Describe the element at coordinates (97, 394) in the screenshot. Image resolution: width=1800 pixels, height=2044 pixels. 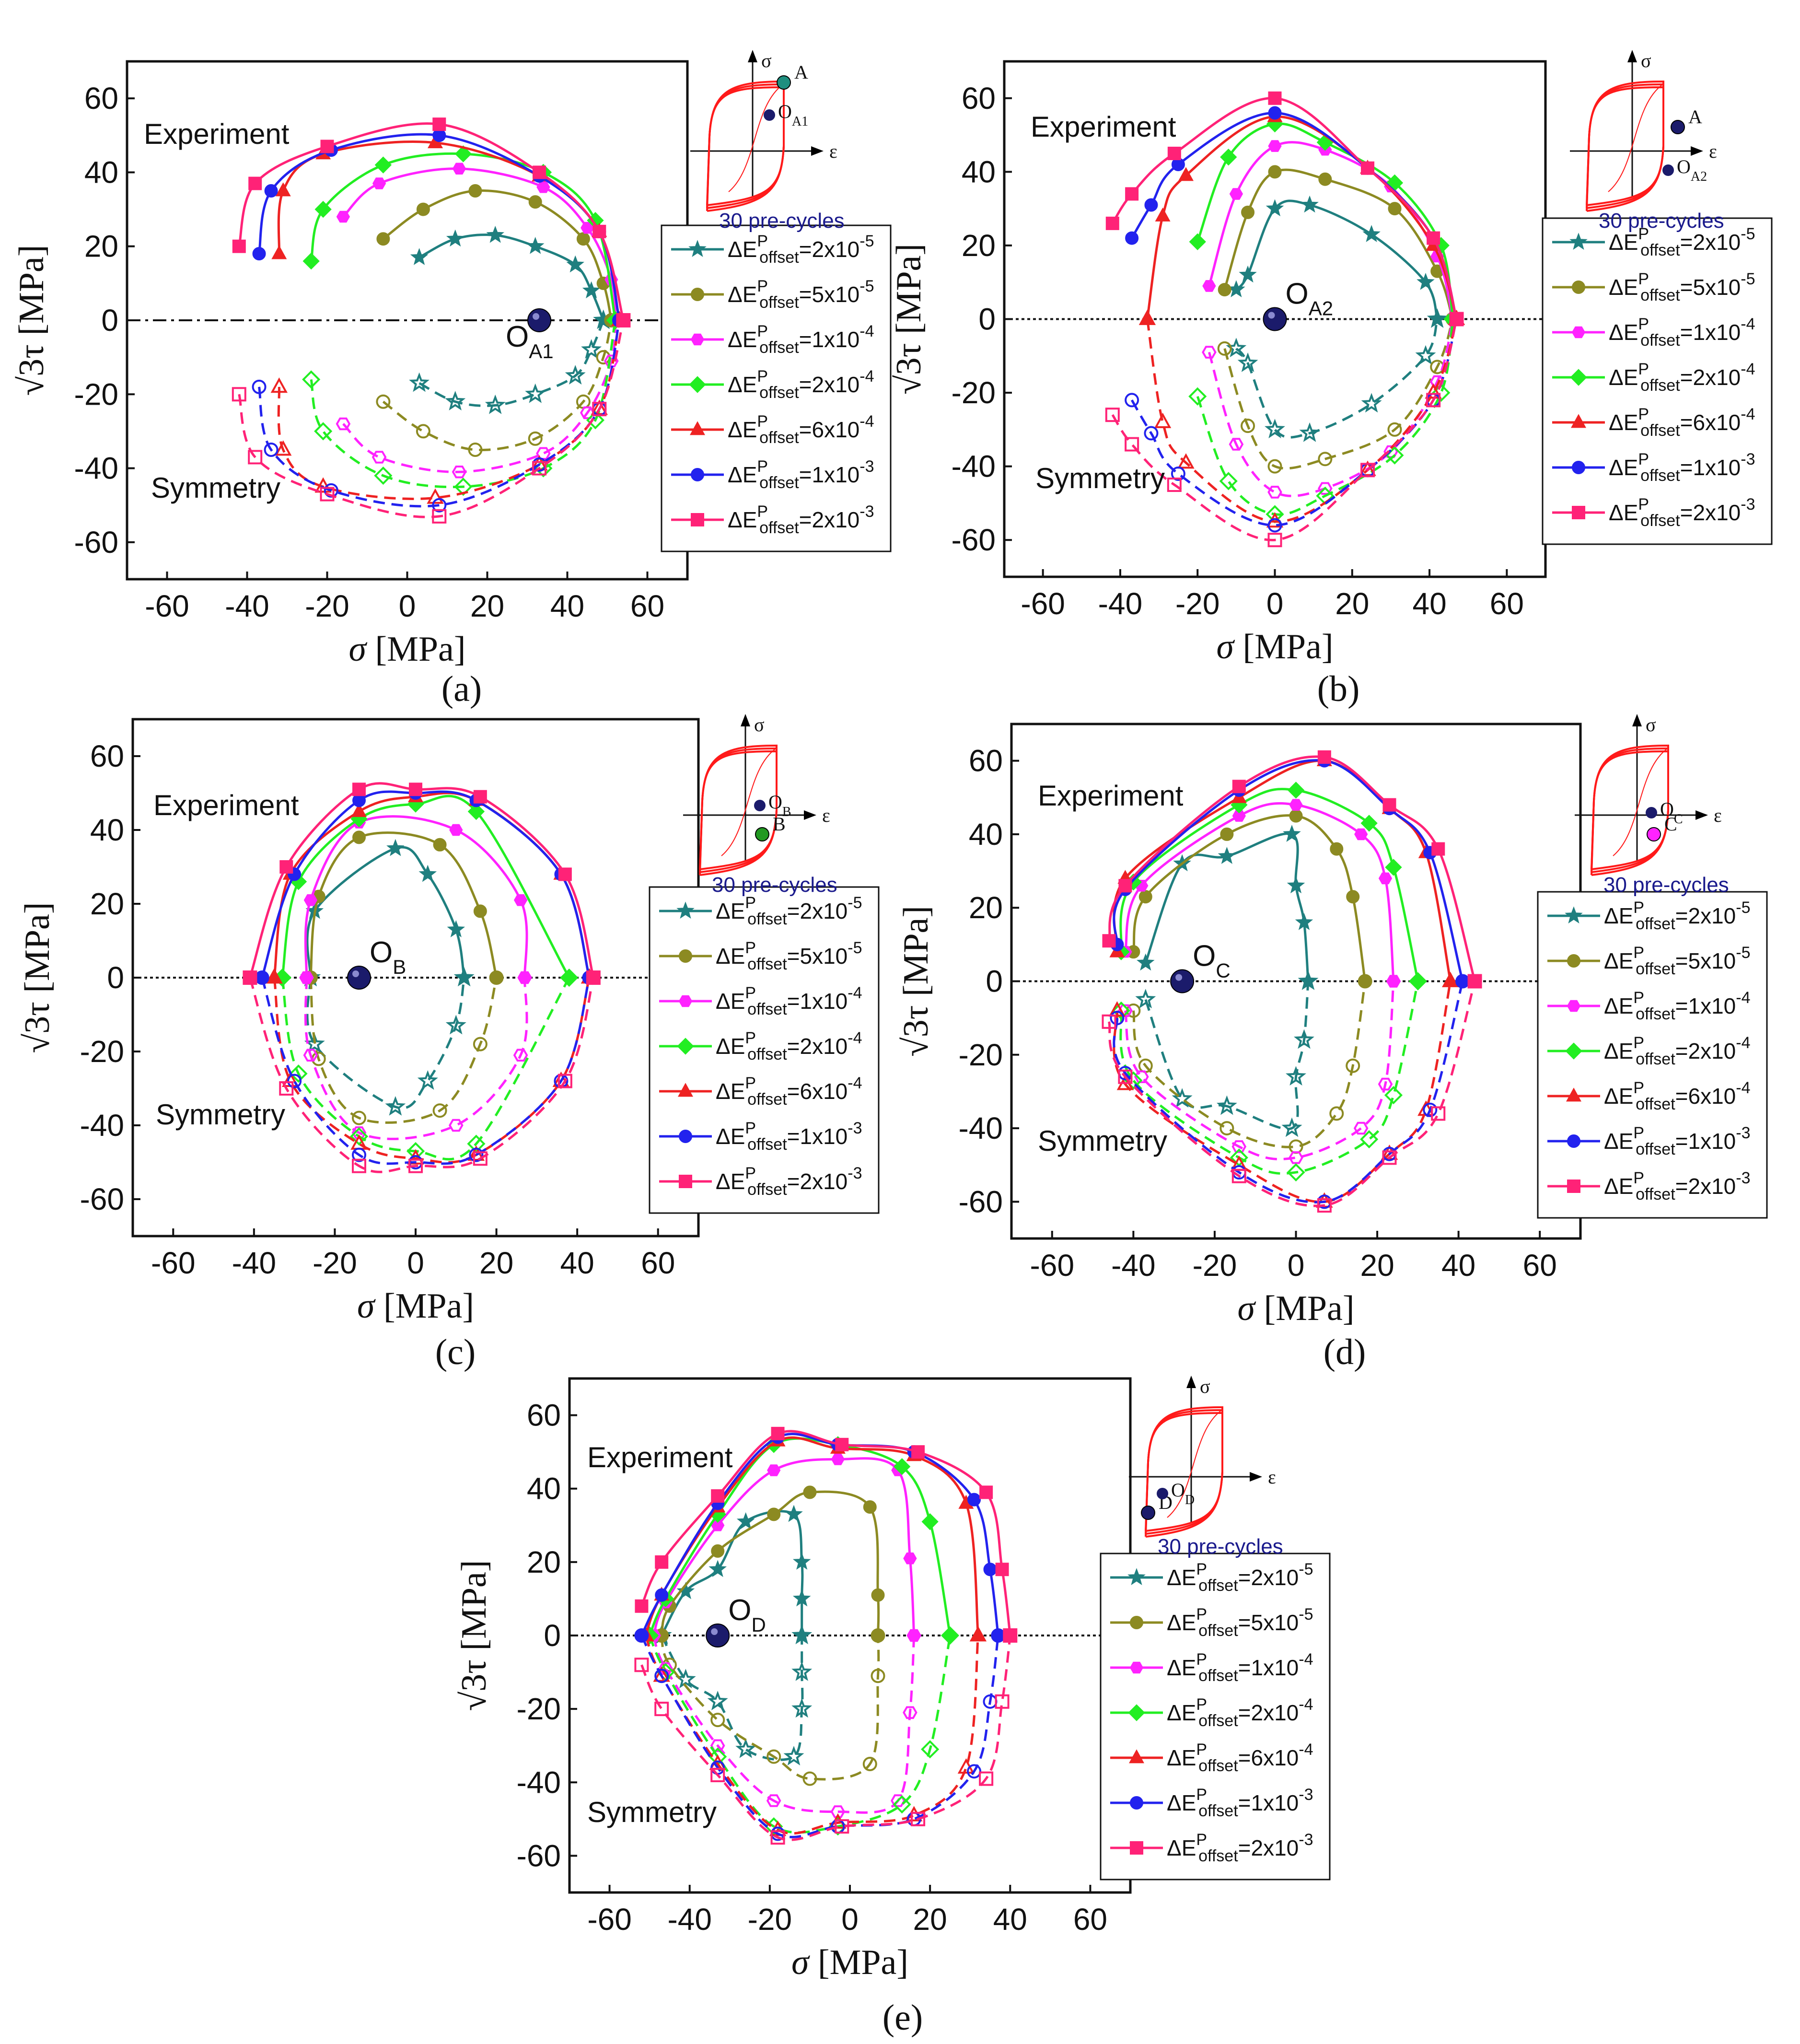
I see `y-tick-label: -20` at that location.